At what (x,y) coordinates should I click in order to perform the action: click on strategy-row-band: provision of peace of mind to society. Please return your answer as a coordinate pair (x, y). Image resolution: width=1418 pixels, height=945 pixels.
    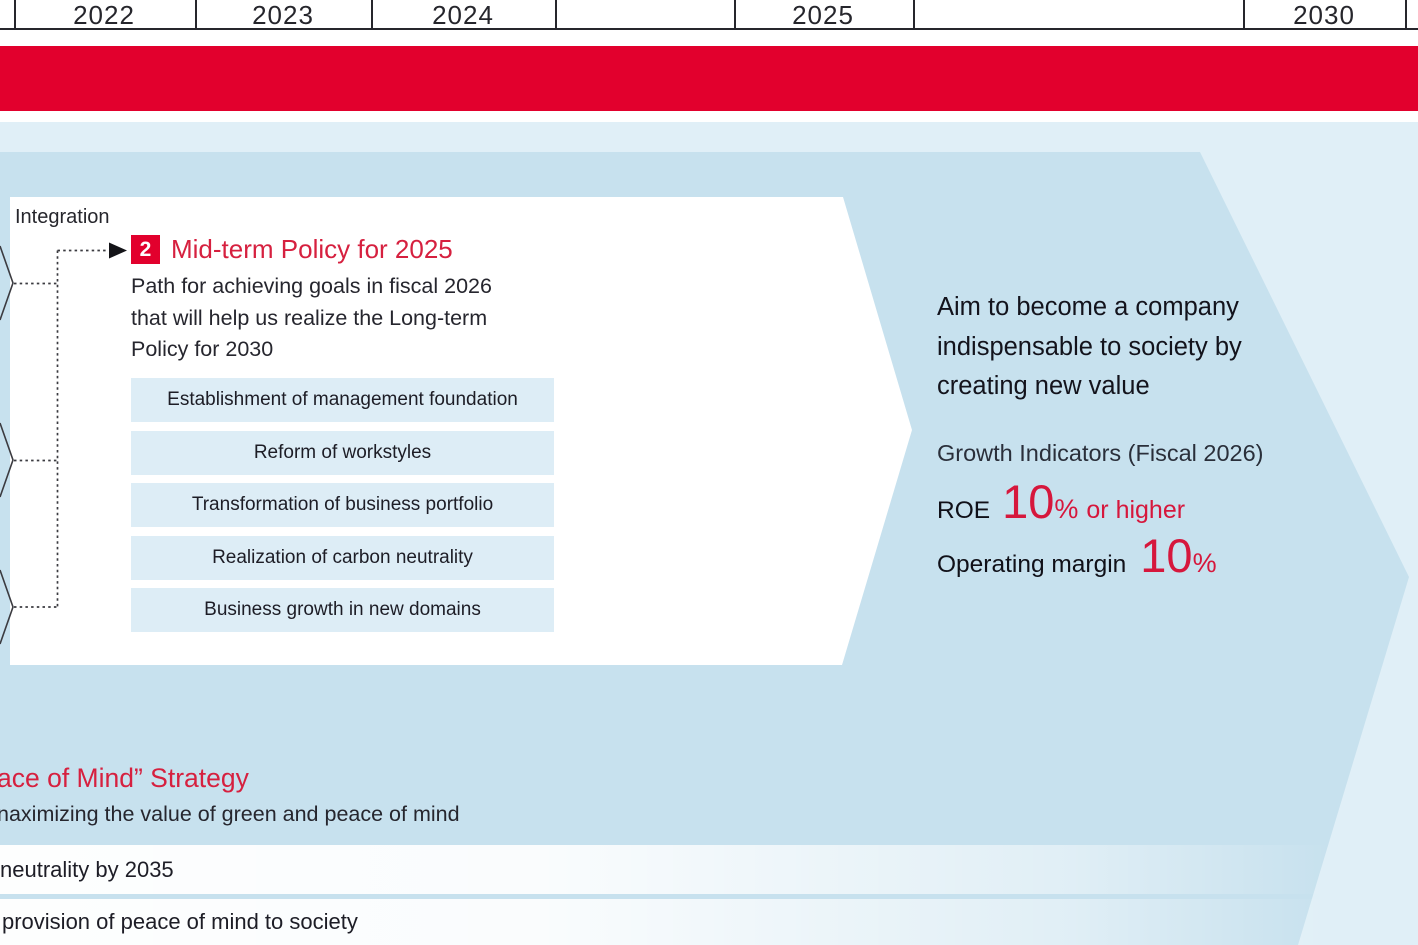
    Looking at the image, I should click on (686, 922).